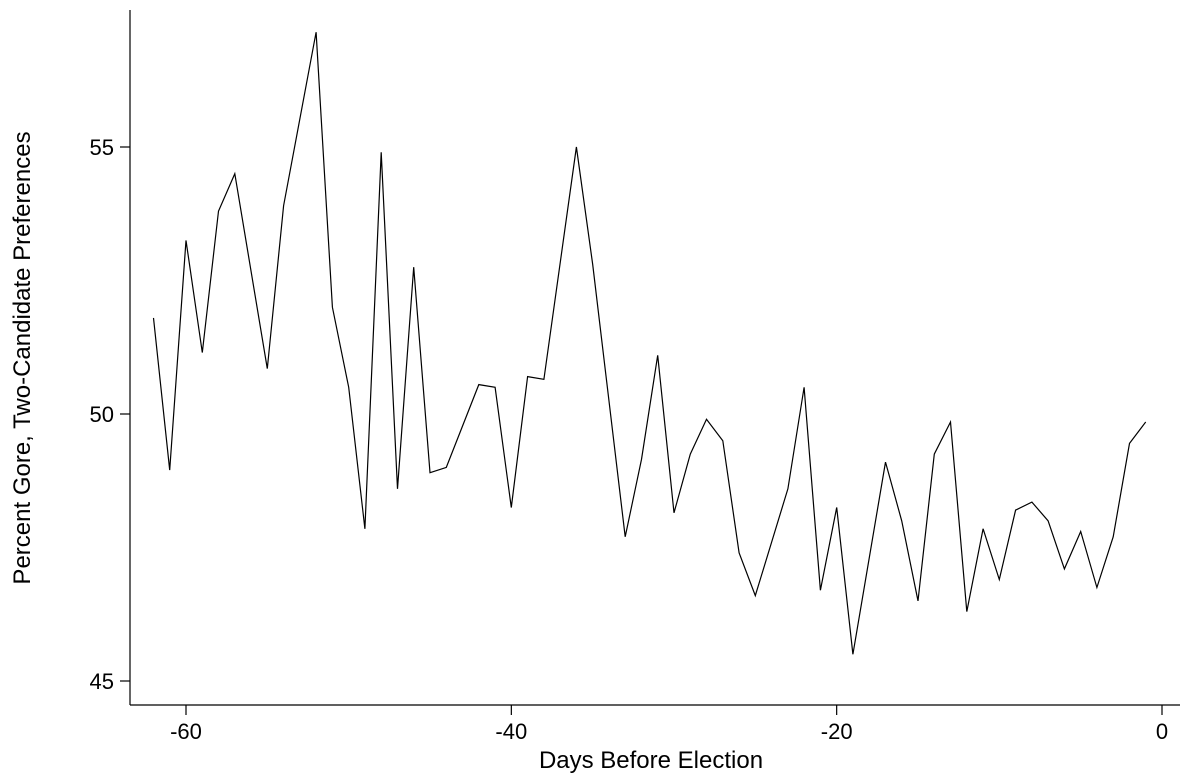 This screenshot has height=778, width=1182. Describe the element at coordinates (186, 731) in the screenshot. I see `x-tick-label: -60` at that location.